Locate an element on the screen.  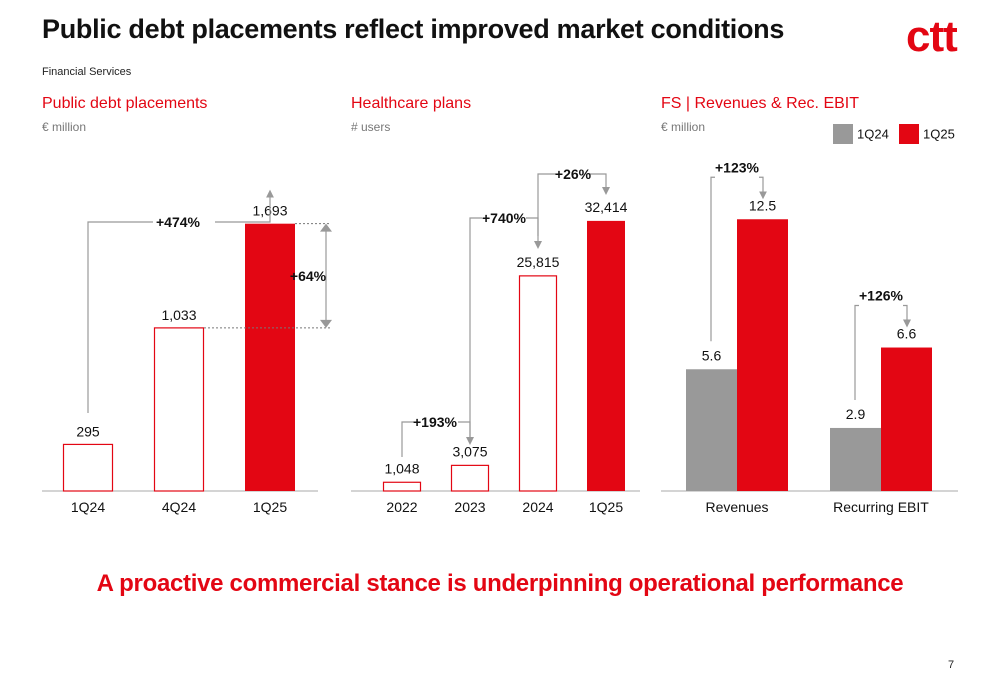
bar-recurring-ebit-1q25 is located at coordinates (906, 419).